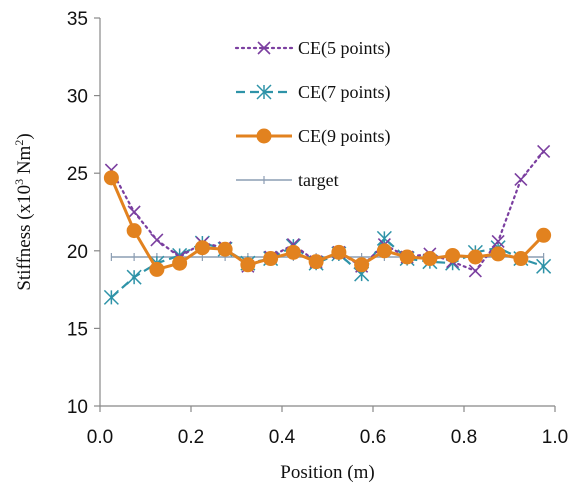 Image resolution: width=568 pixels, height=486 pixels. Describe the element at coordinates (373, 437) in the screenshot. I see `x-tick-label: 0.6` at that location.